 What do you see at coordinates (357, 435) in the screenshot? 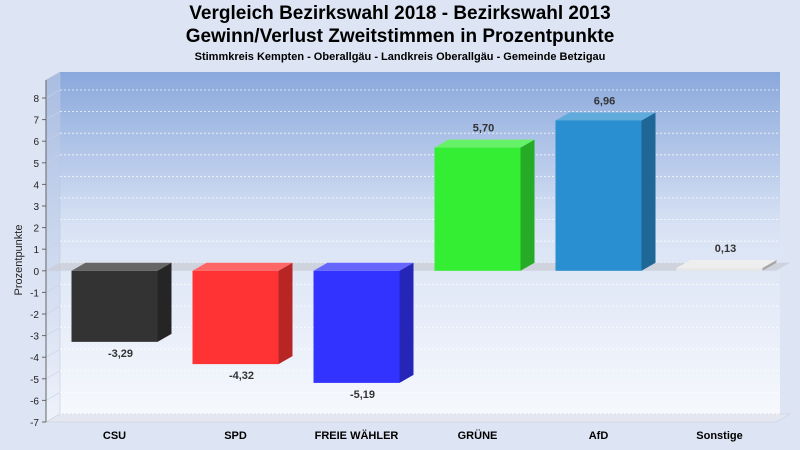
I see `x-tick-label: FREIE WÄHLER` at bounding box center [357, 435].